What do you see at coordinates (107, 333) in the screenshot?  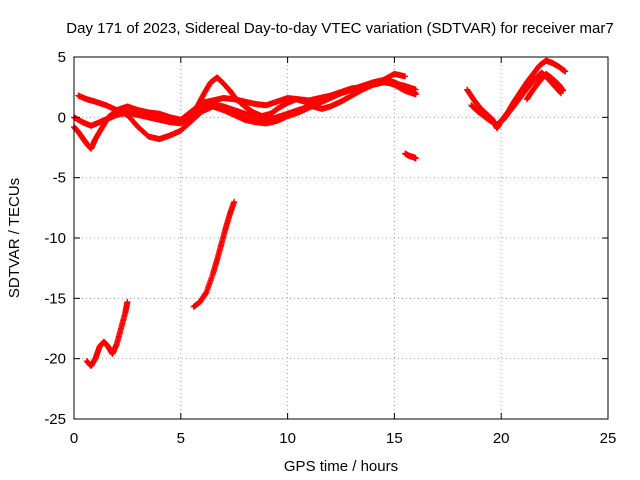 I see `series-track-i` at bounding box center [107, 333].